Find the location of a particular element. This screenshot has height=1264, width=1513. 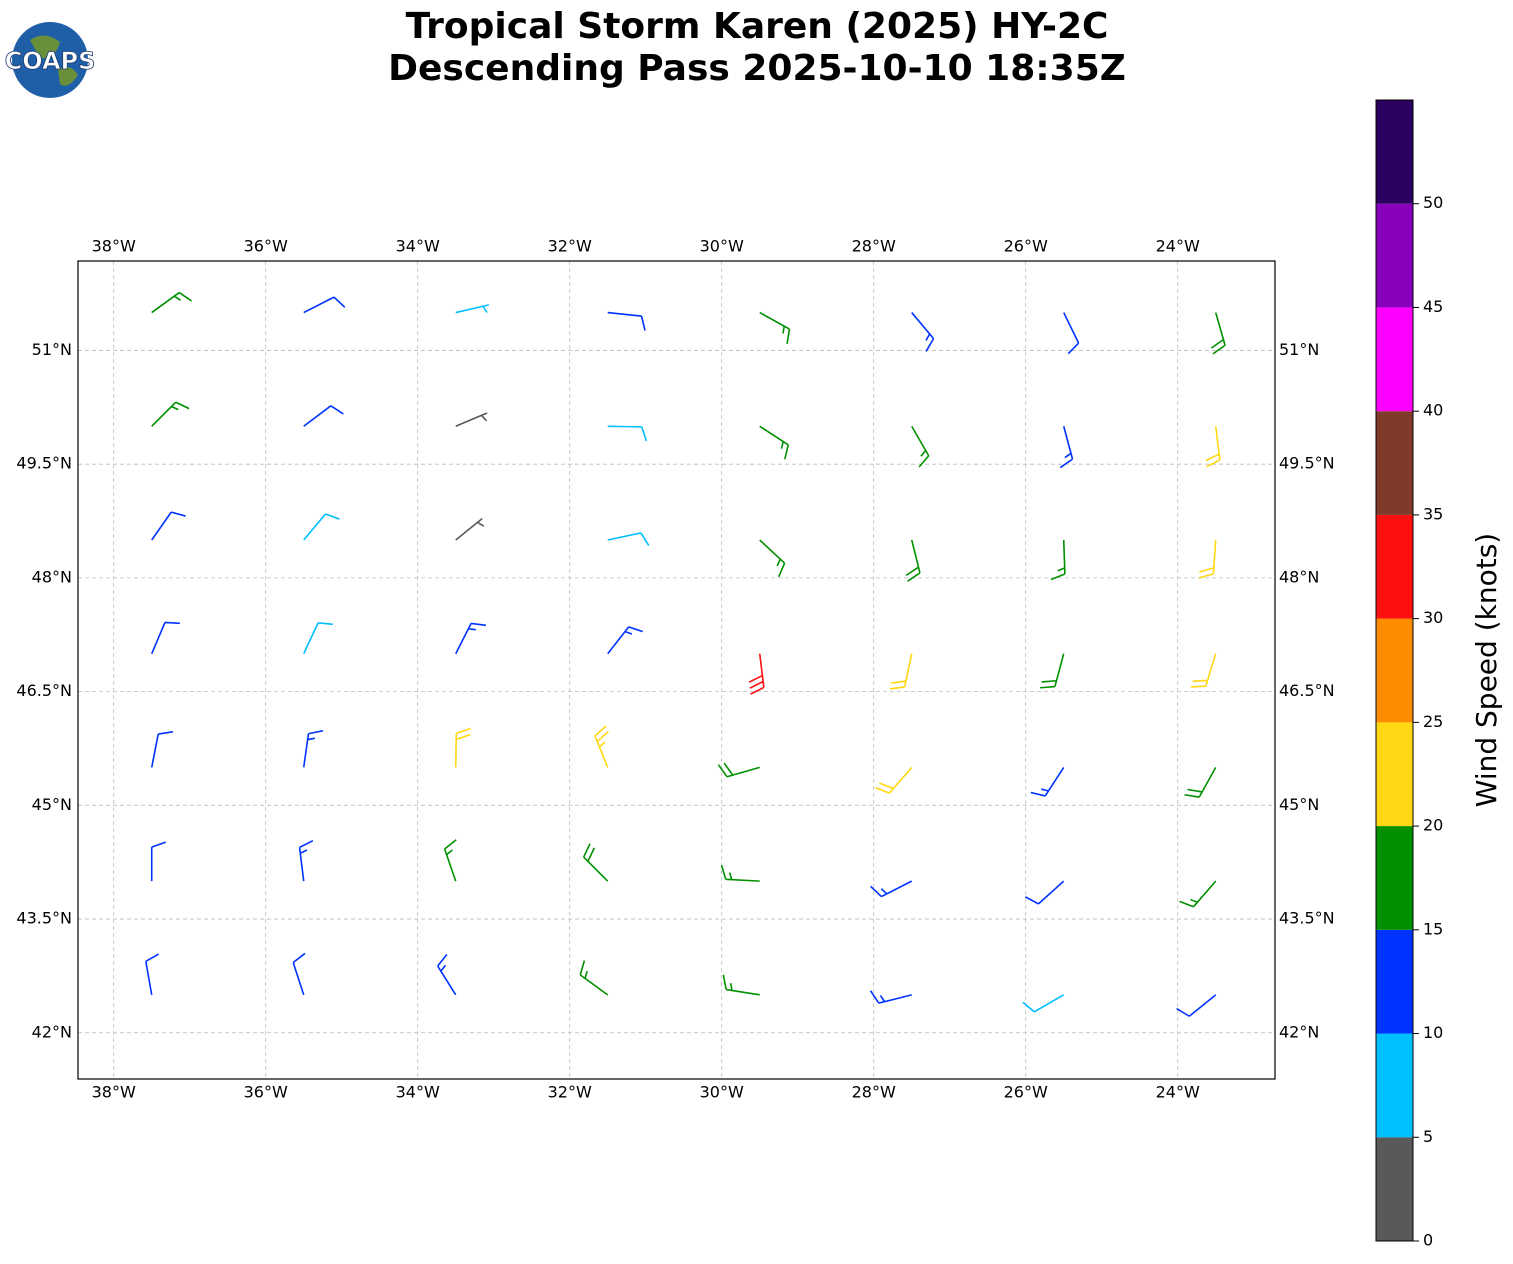

y-tick-label: 51°N is located at coordinates (52, 349).